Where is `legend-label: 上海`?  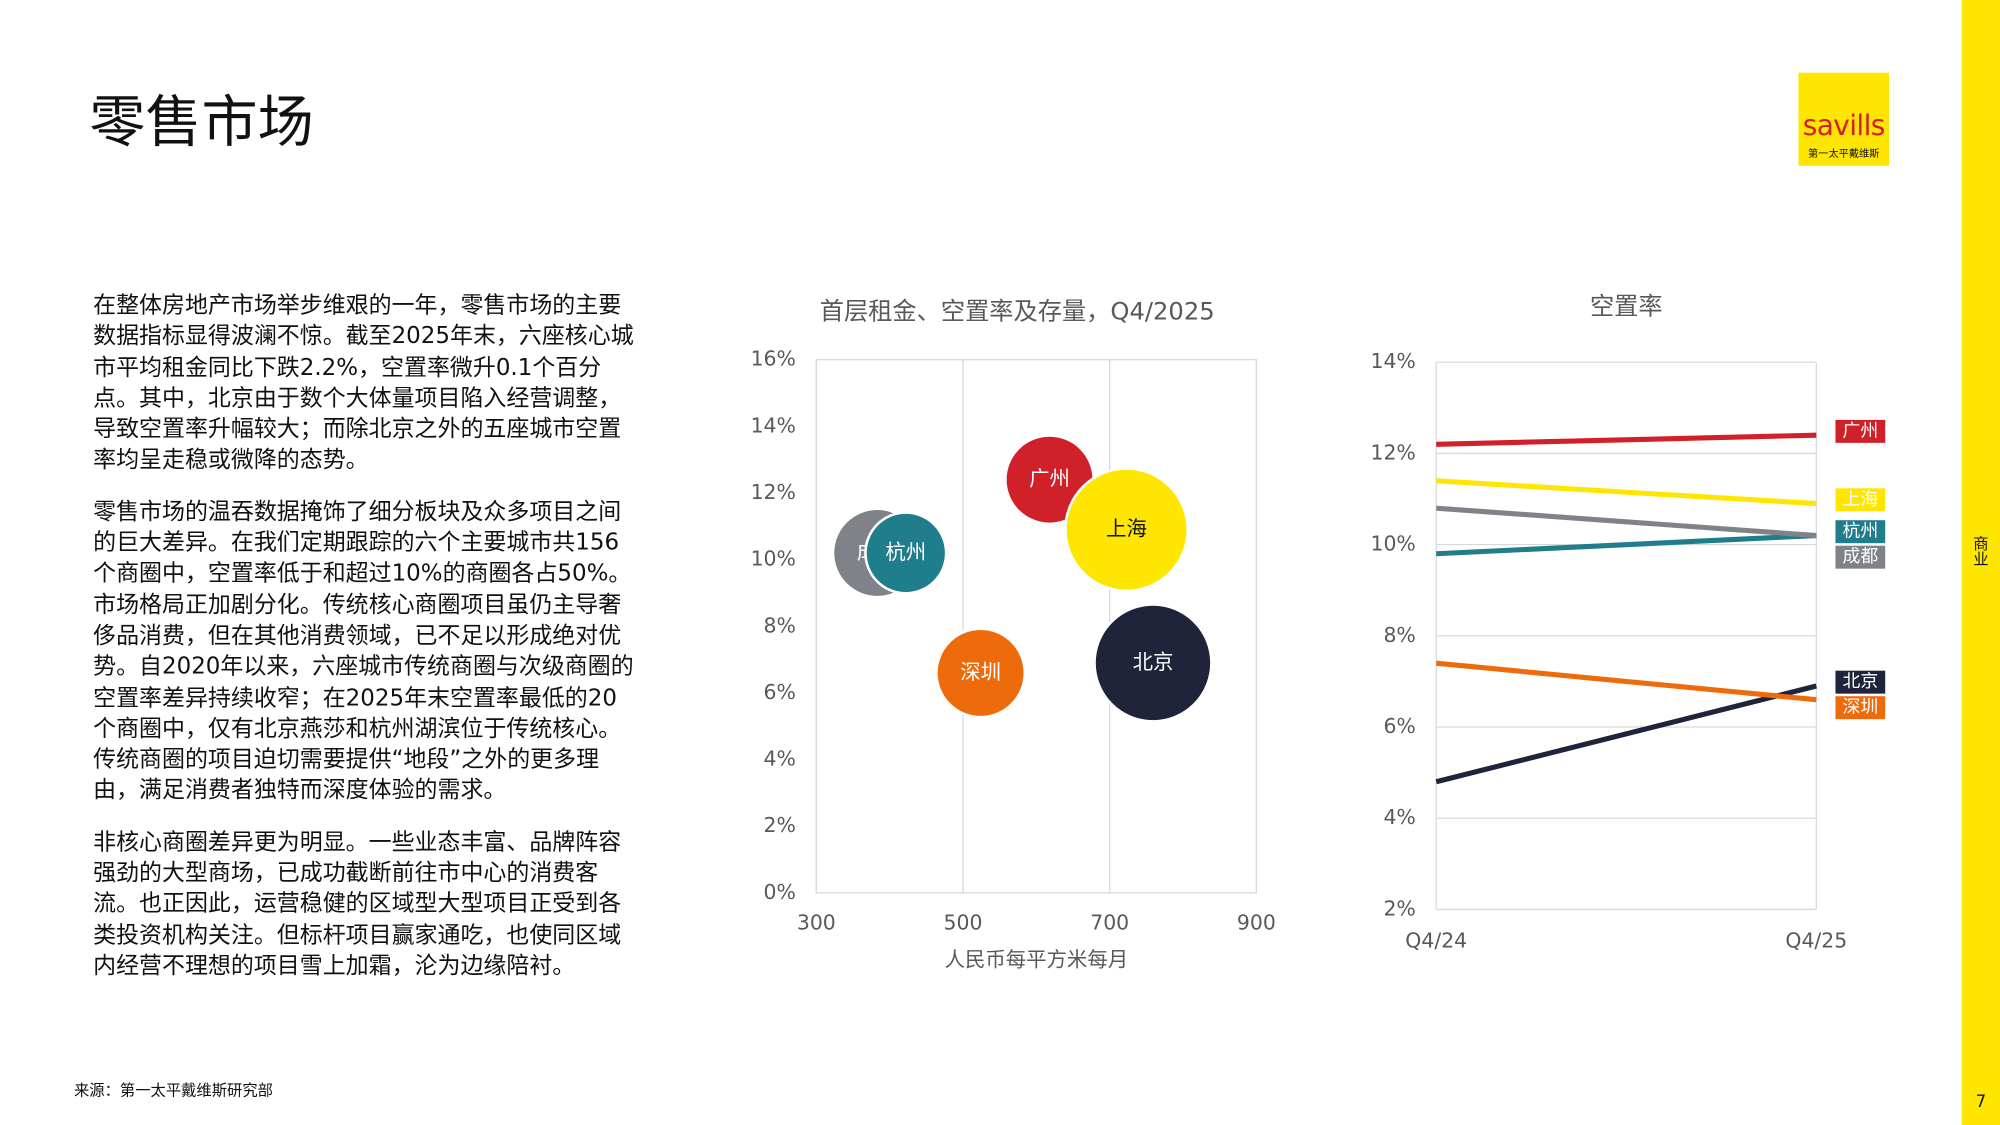 legend-label: 上海 is located at coordinates (1860, 499).